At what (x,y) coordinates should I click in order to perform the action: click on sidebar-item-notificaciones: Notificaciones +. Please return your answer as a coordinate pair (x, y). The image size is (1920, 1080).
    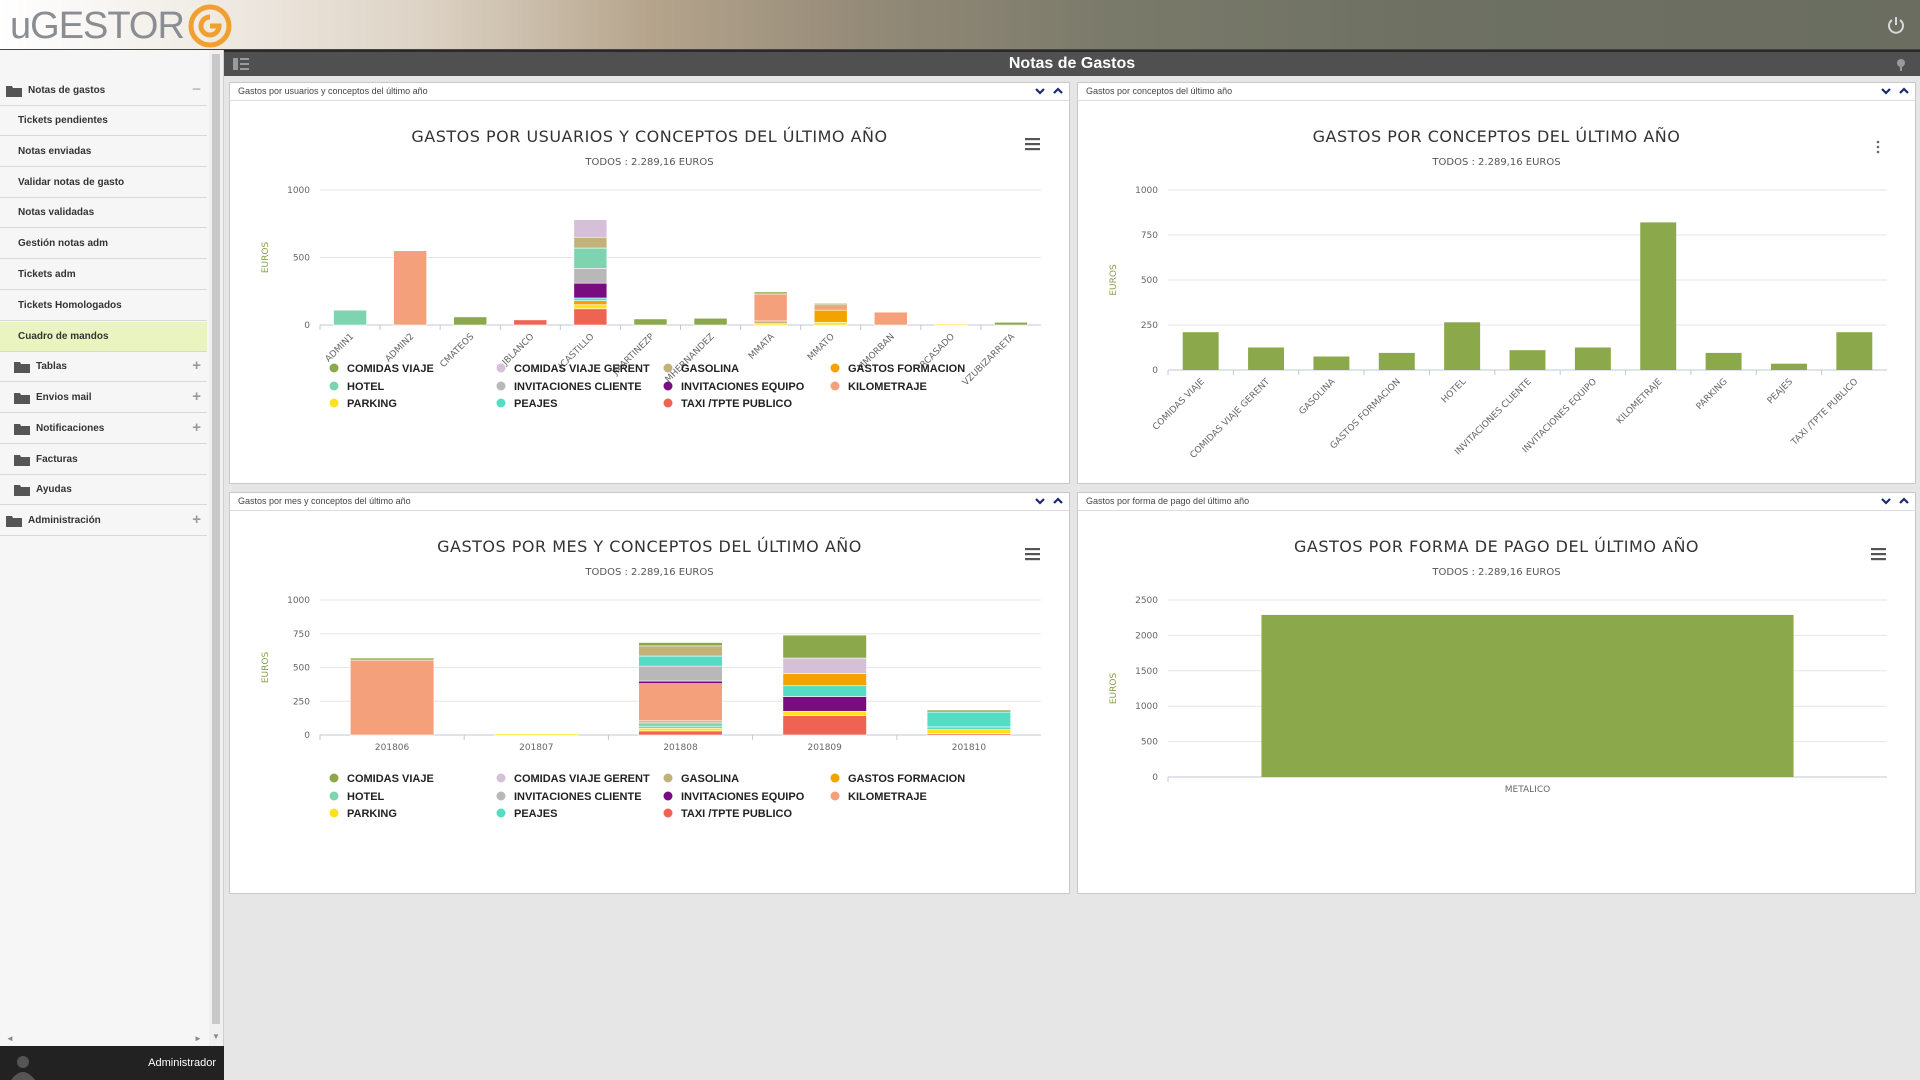
    Looking at the image, I should click on (103, 429).